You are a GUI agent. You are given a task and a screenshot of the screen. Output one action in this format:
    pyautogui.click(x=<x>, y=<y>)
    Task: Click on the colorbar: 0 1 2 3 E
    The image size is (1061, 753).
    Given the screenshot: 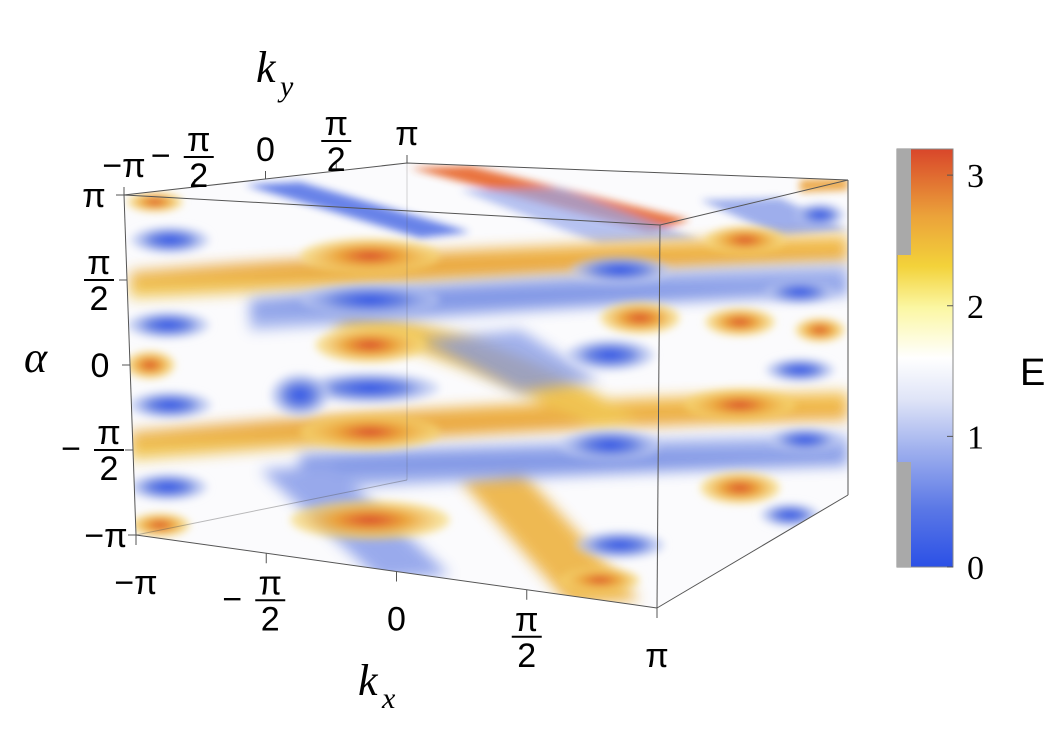 What is the action you would take?
    pyautogui.click(x=970, y=367)
    